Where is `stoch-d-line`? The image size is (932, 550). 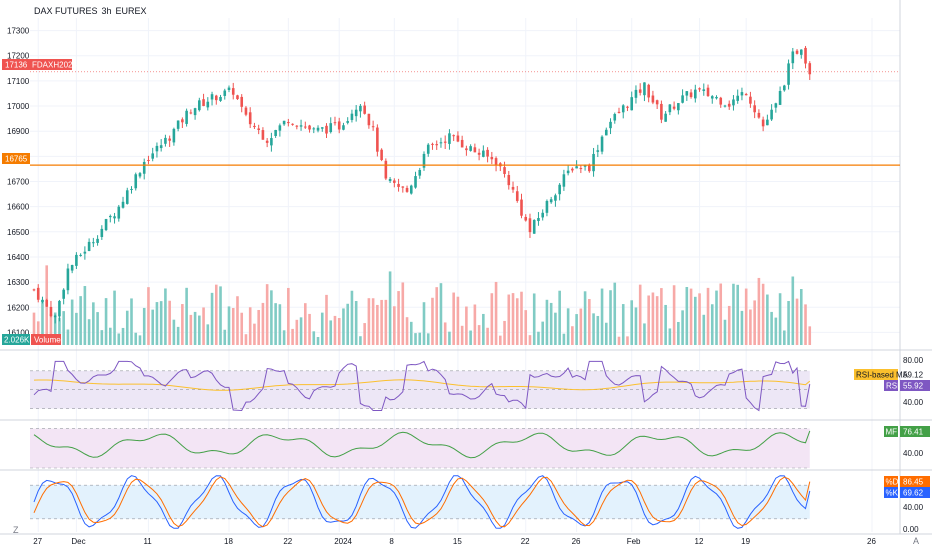
stoch-d-line is located at coordinates (422, 502).